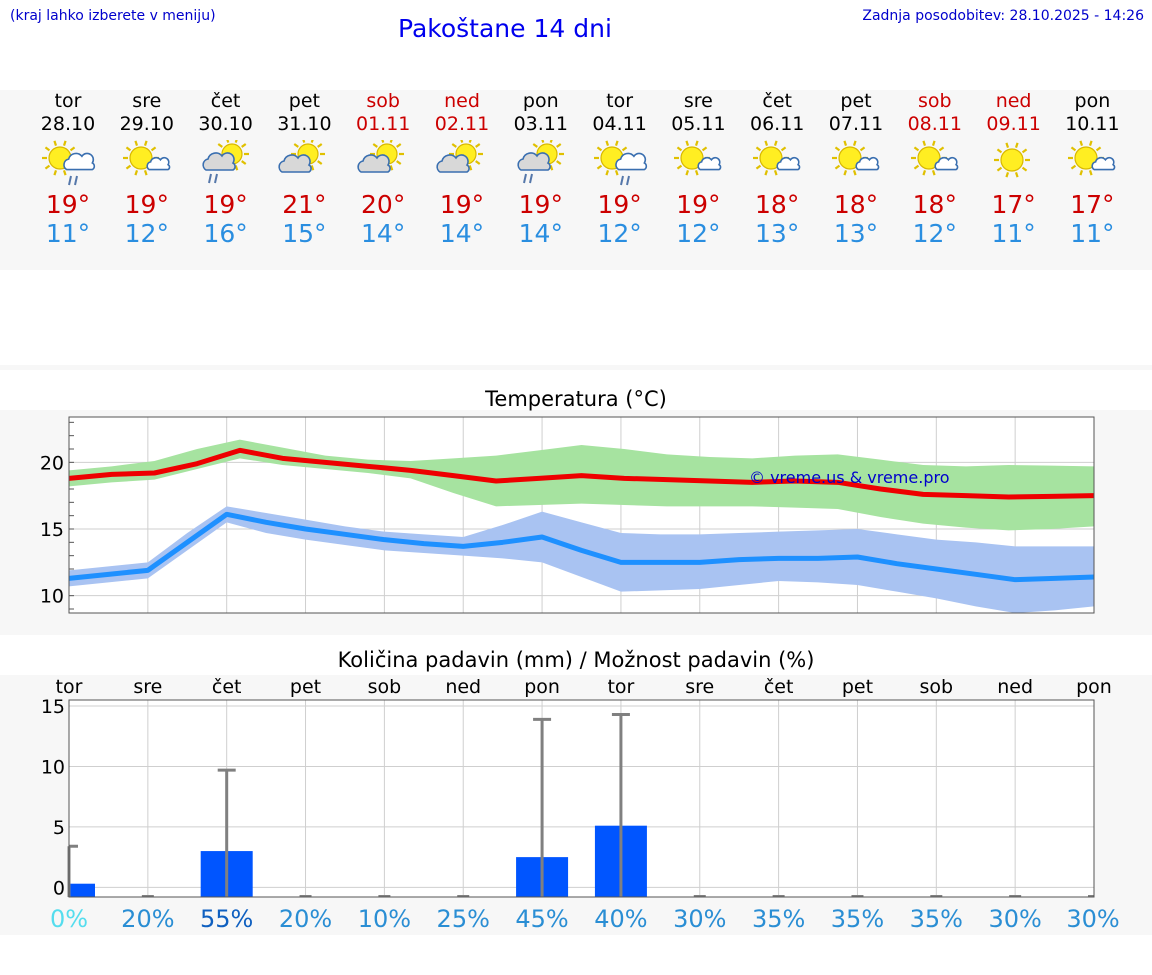  I want to click on day-column: sob 08.11 18° 12°, so click(935, 169).